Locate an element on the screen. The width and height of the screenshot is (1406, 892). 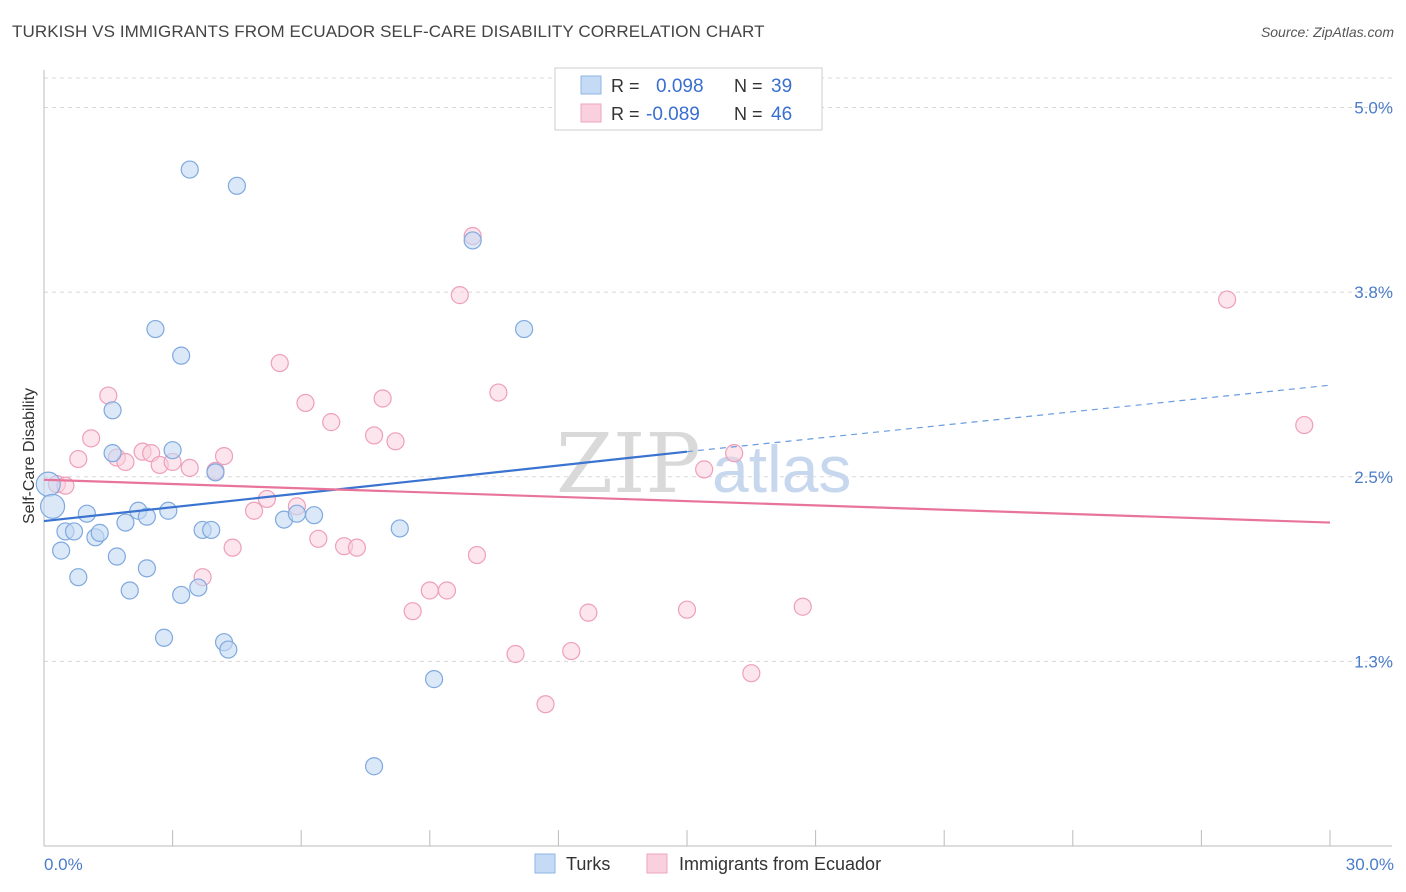
y-tick-label: 1.3% is located at coordinates (1373, 661).